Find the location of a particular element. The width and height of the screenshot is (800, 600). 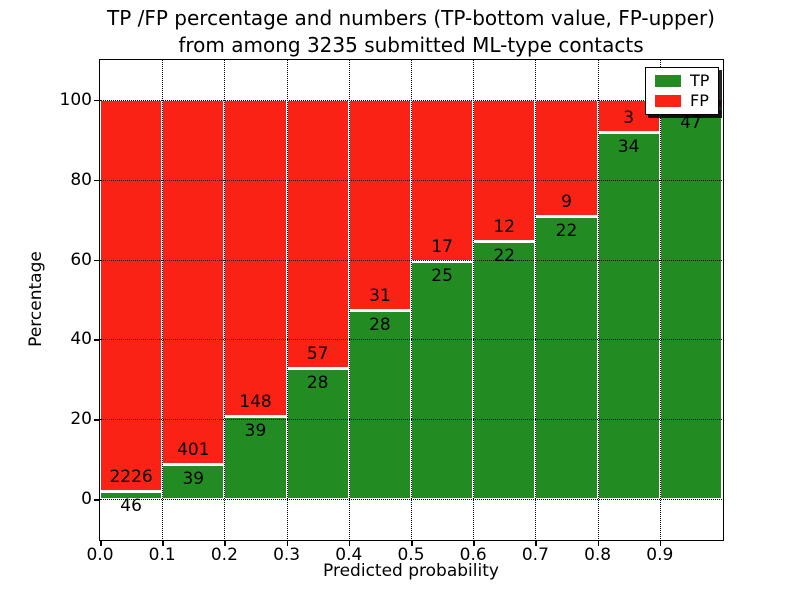

fp-count-label: 148 is located at coordinates (255, 401).